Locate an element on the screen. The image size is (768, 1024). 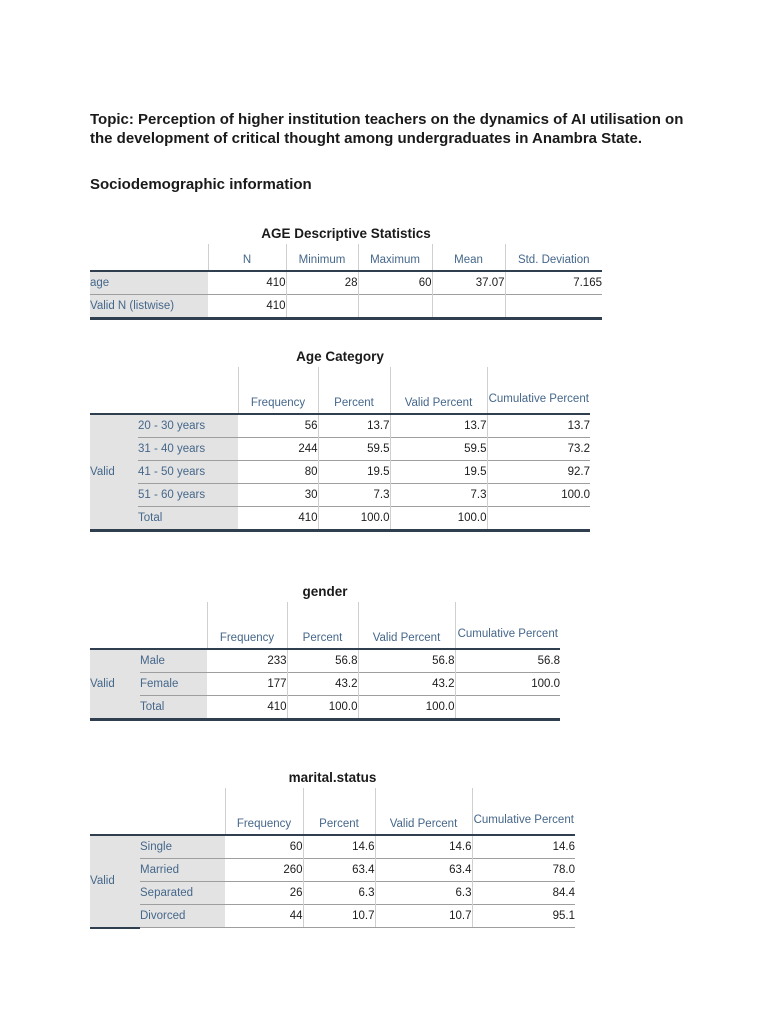
table-row: Valid Male 233 56.8 56.8 56.8 is located at coordinates (325, 685).